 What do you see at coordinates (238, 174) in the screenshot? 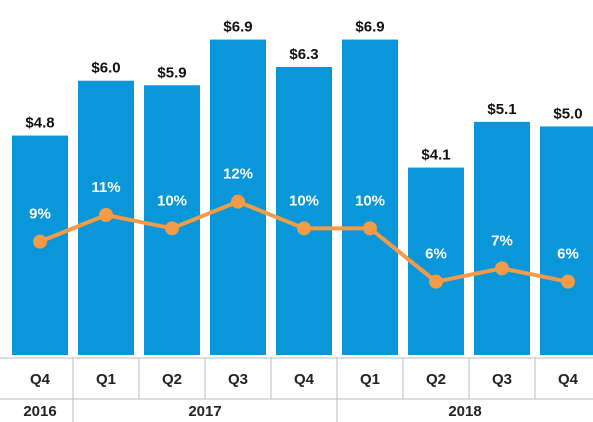
I see `line-value-label: 12%` at bounding box center [238, 174].